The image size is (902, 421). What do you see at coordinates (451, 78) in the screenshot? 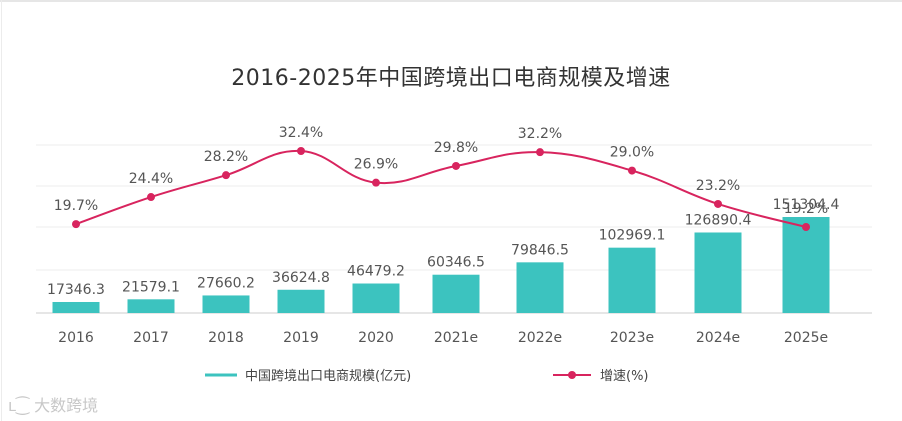
I see `chart-title: 2016-2025年中国跨境出口电商规模及增速` at bounding box center [451, 78].